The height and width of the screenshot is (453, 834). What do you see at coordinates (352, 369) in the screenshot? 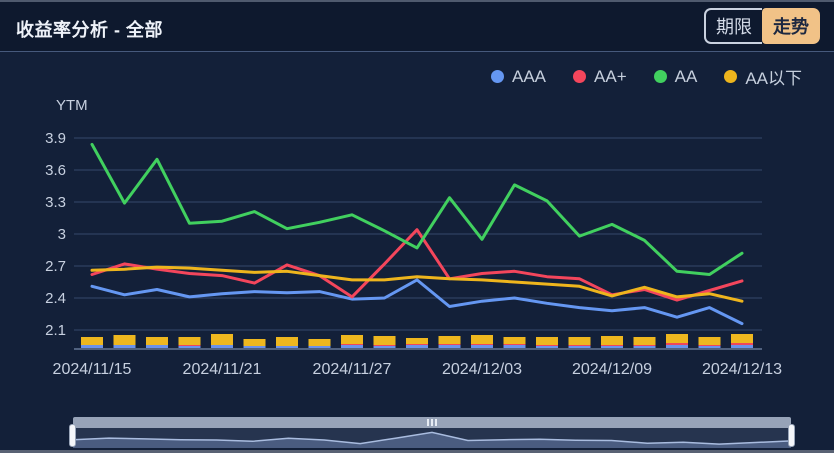
I see `x-tick-label: 2024/11/27` at bounding box center [352, 369].